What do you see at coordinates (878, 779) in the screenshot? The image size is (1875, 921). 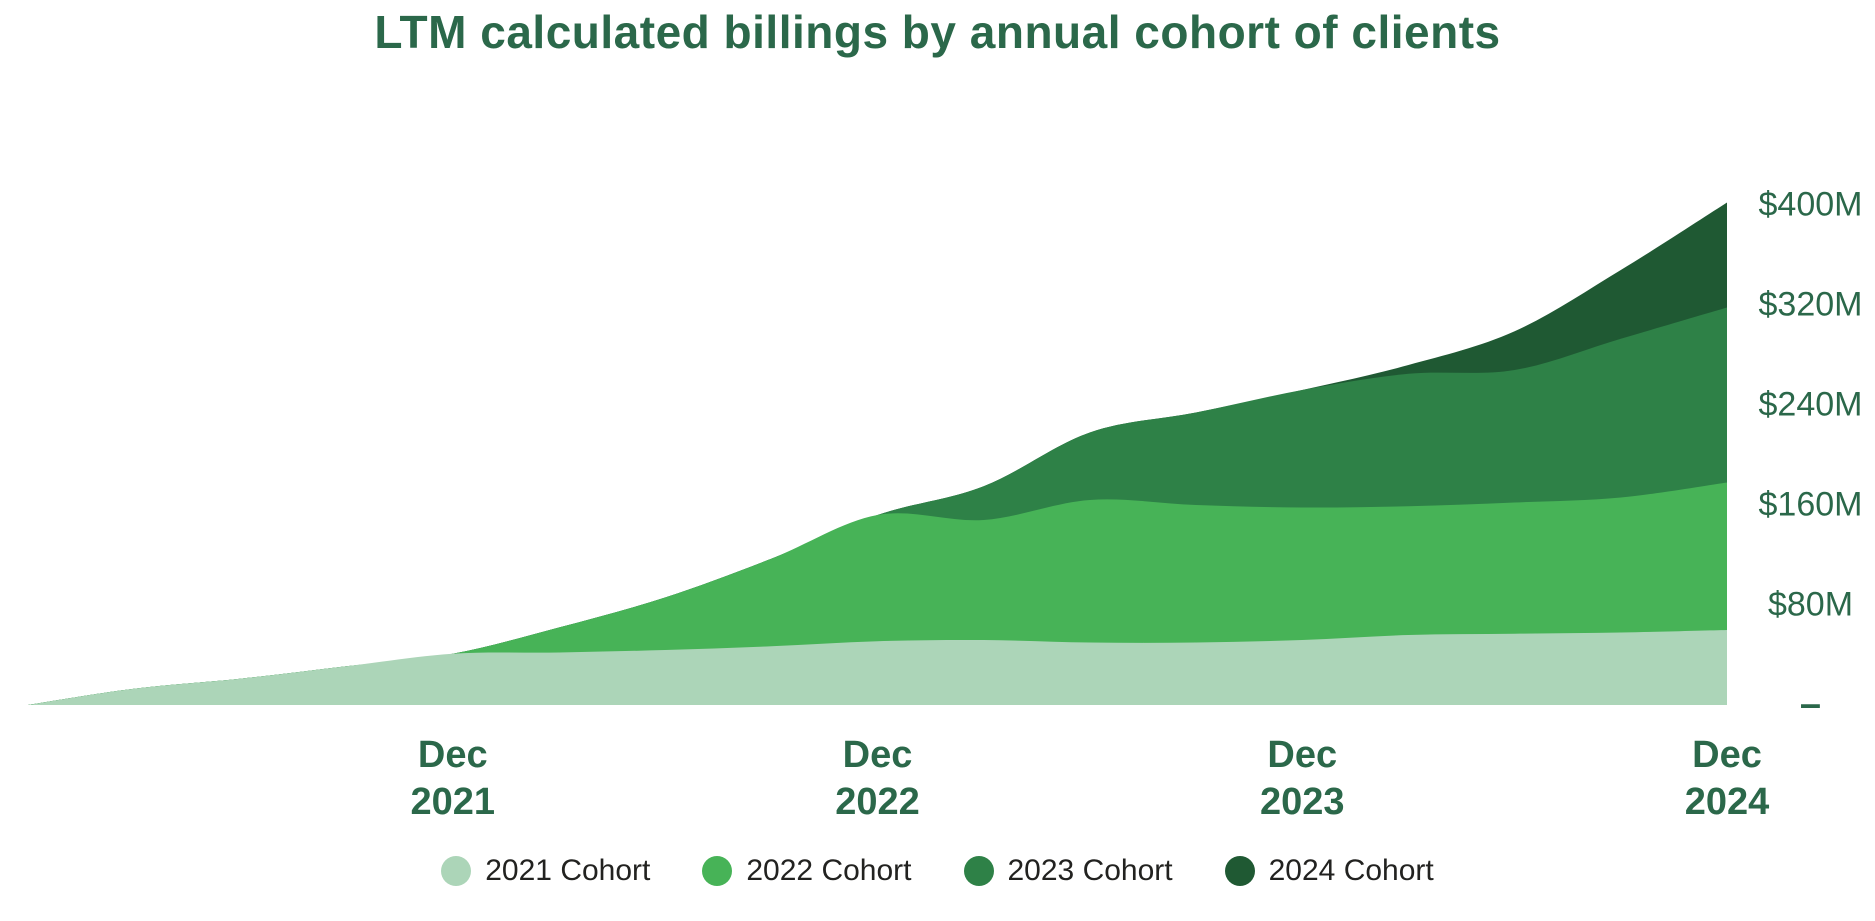 I see `x-axis-tick-label: Dec 2022` at bounding box center [878, 779].